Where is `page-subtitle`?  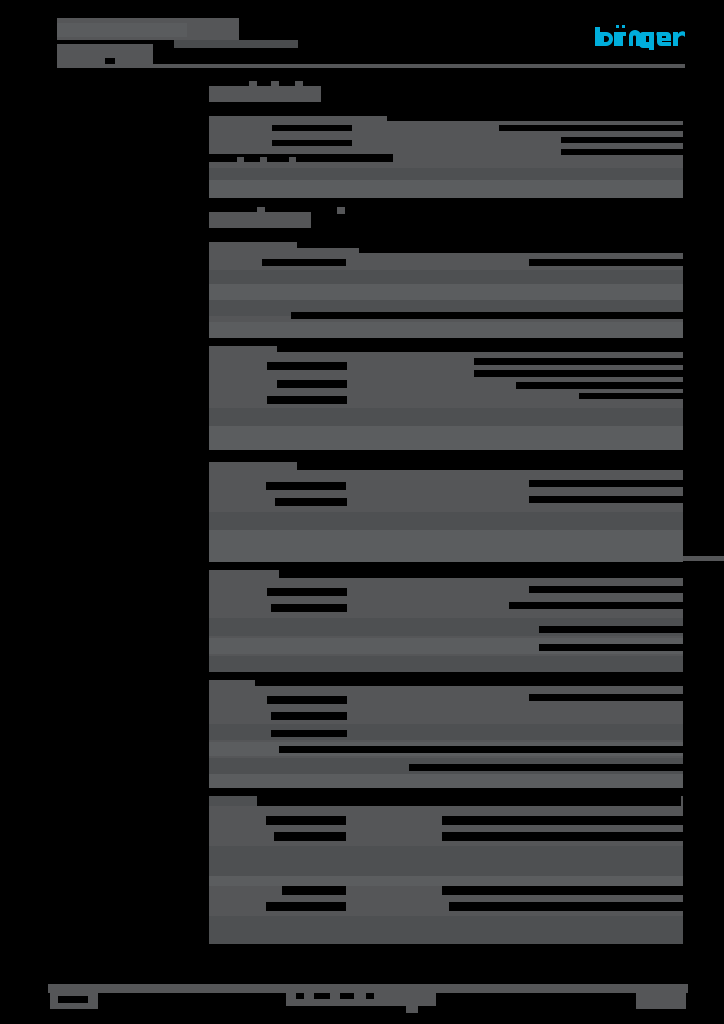
page-subtitle is located at coordinates (236, 44).